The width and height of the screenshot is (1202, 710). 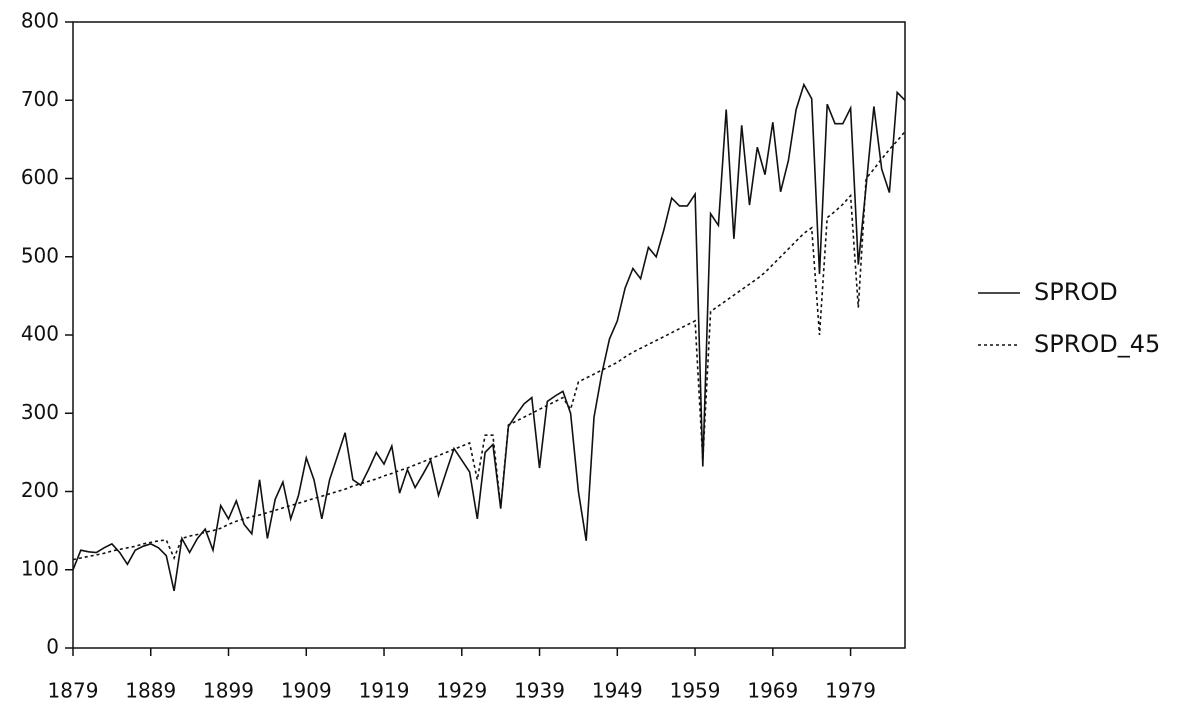 What do you see at coordinates (40, 568) in the screenshot?
I see `y-tick-label: 100` at bounding box center [40, 568].